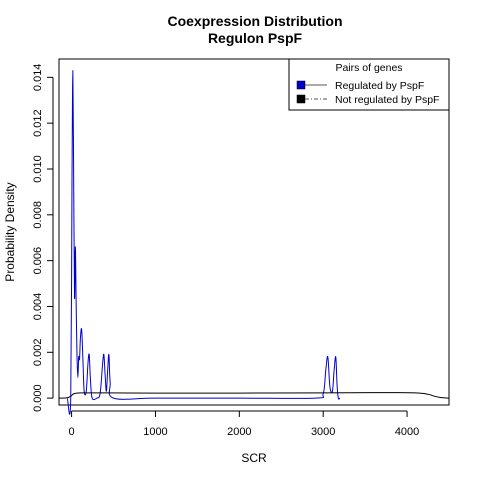  I want to click on x-tick-label: 1000, so click(155, 432).